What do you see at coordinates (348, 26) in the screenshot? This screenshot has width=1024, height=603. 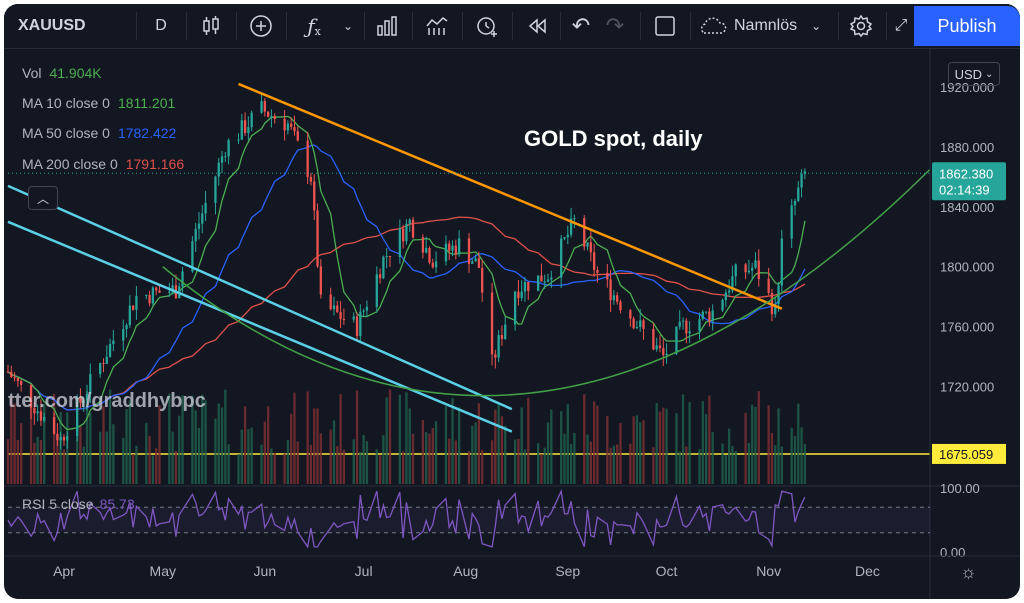 I see `chevron-down-icon: ⌄` at bounding box center [348, 26].